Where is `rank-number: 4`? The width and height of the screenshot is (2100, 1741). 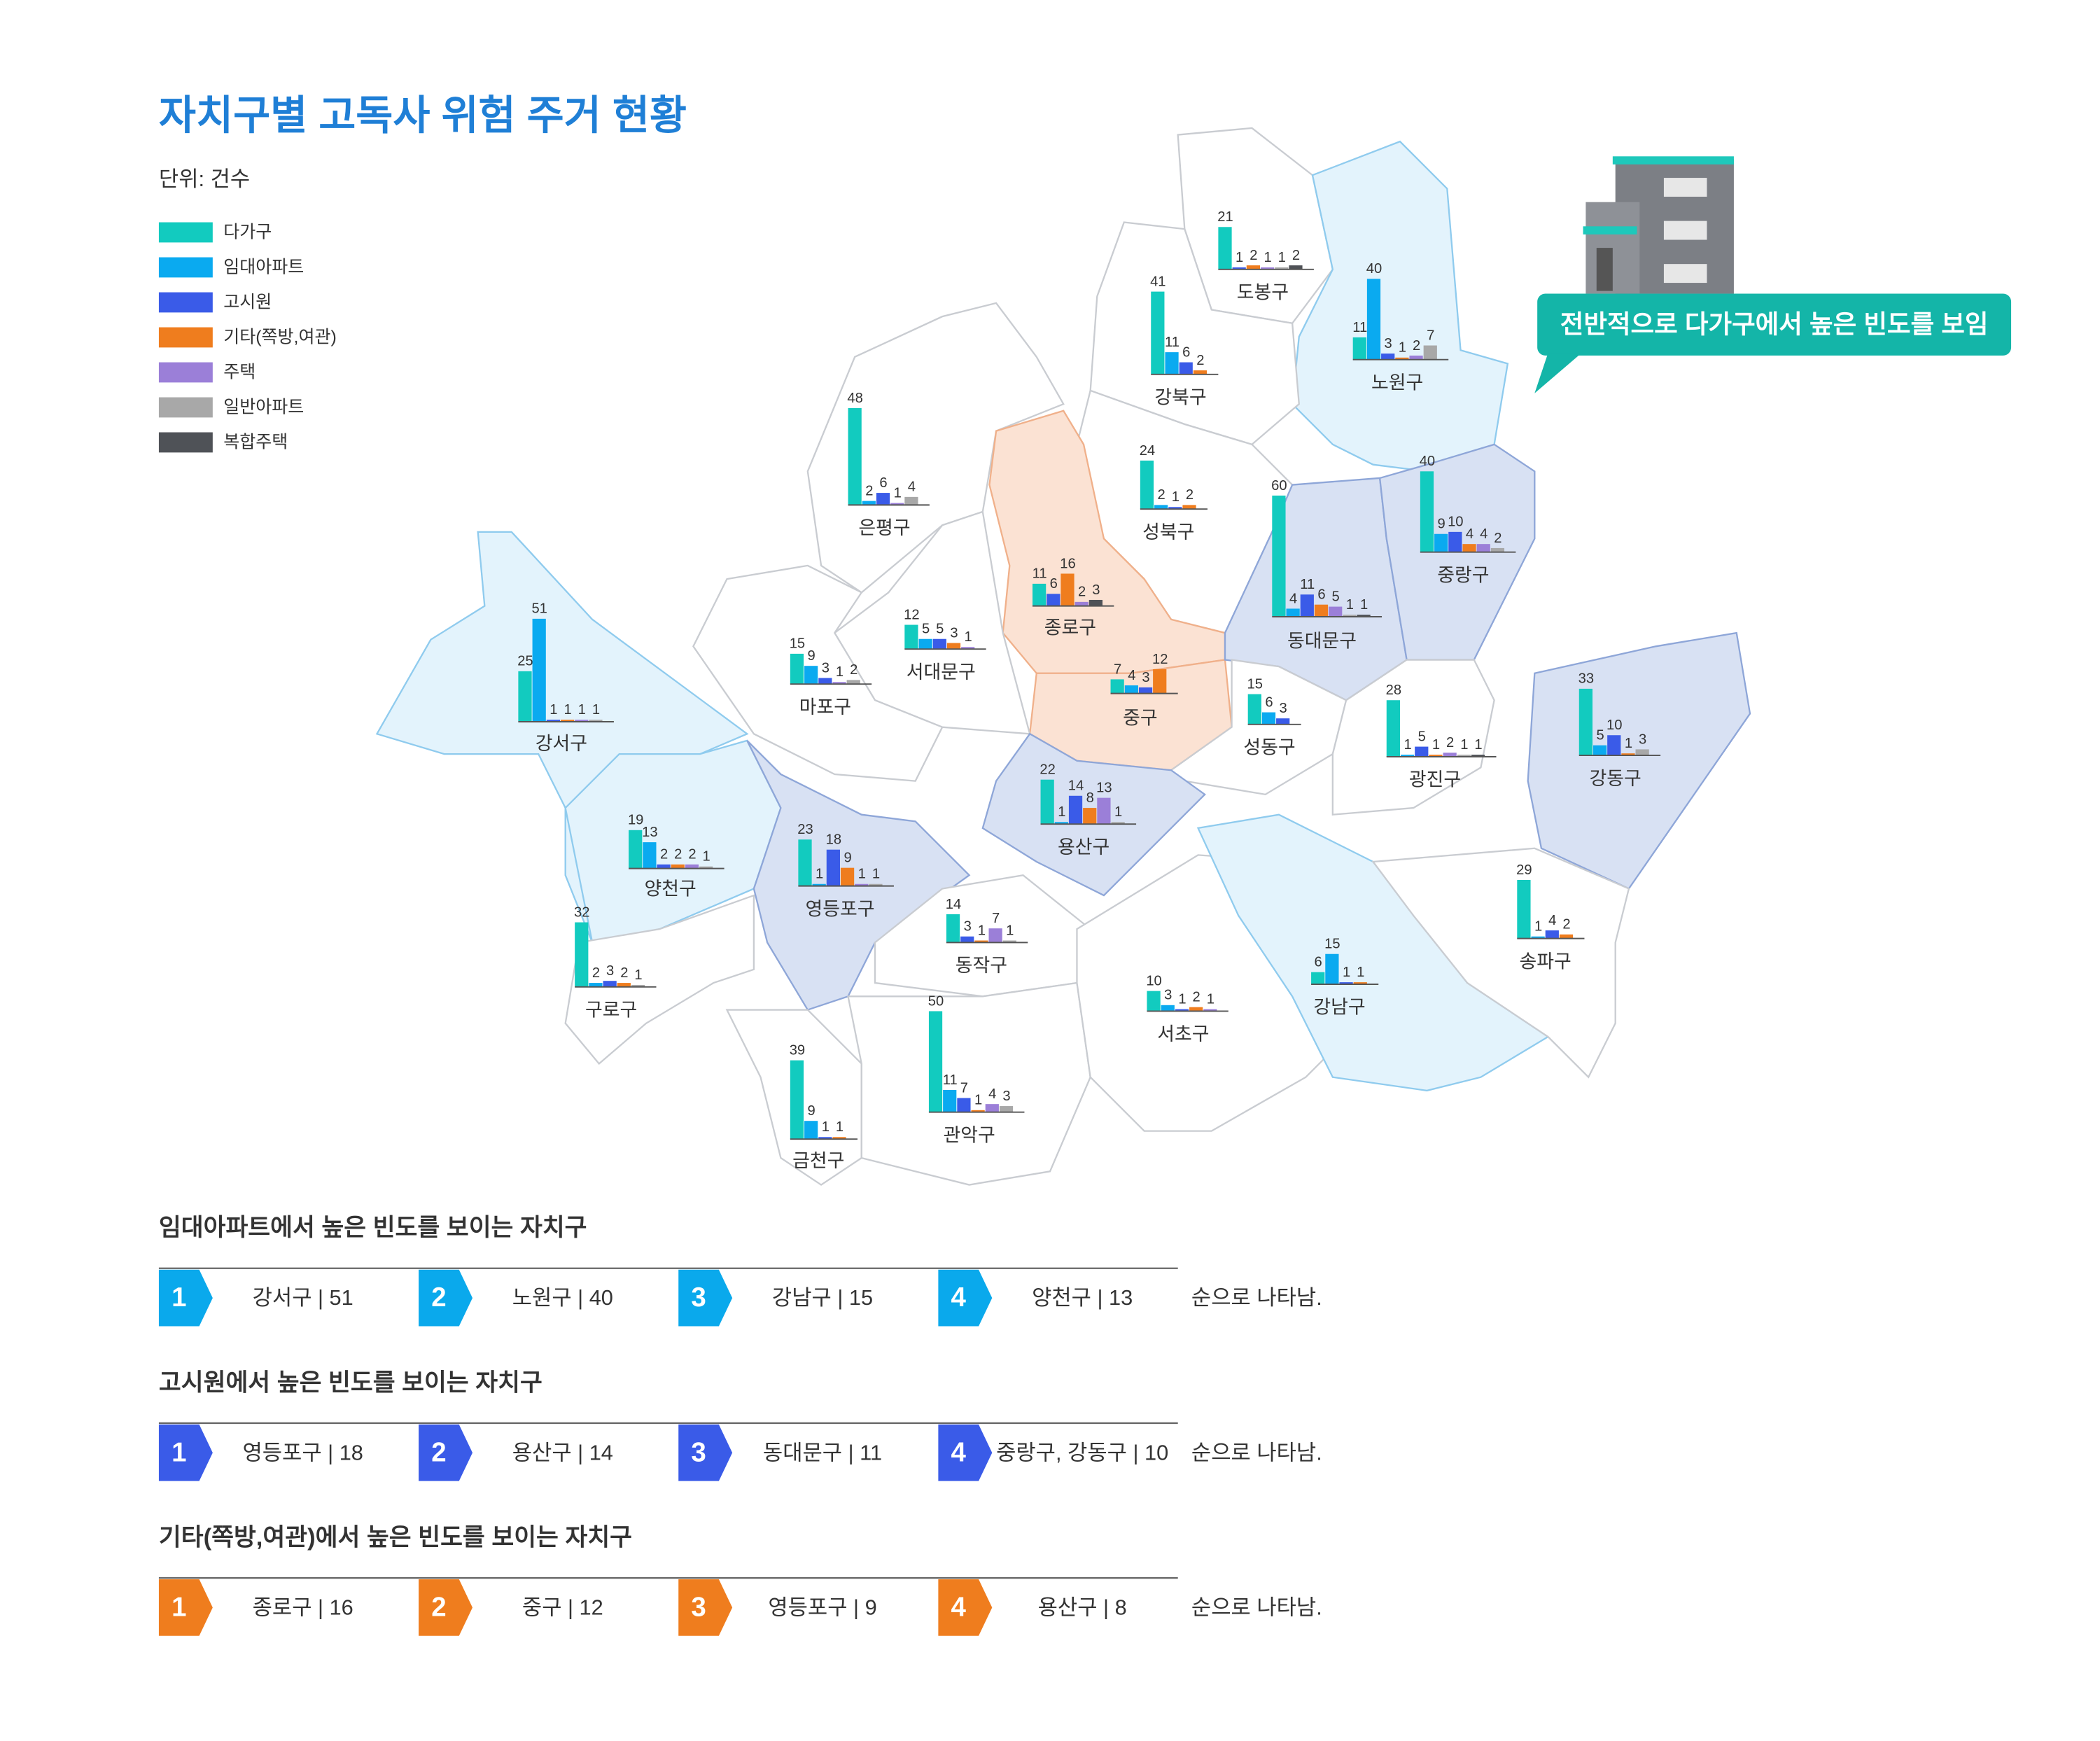 rank-number: 4 is located at coordinates (959, 1452).